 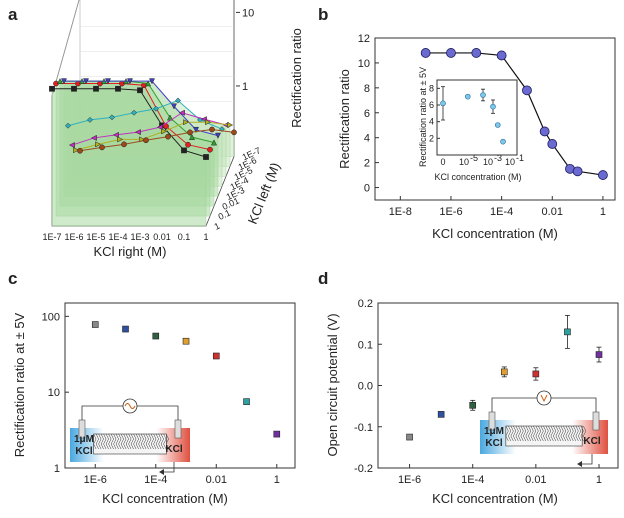 What do you see at coordinates (130, 251) in the screenshot?
I see `panel-a-xlabel: KCl right (M)` at bounding box center [130, 251].